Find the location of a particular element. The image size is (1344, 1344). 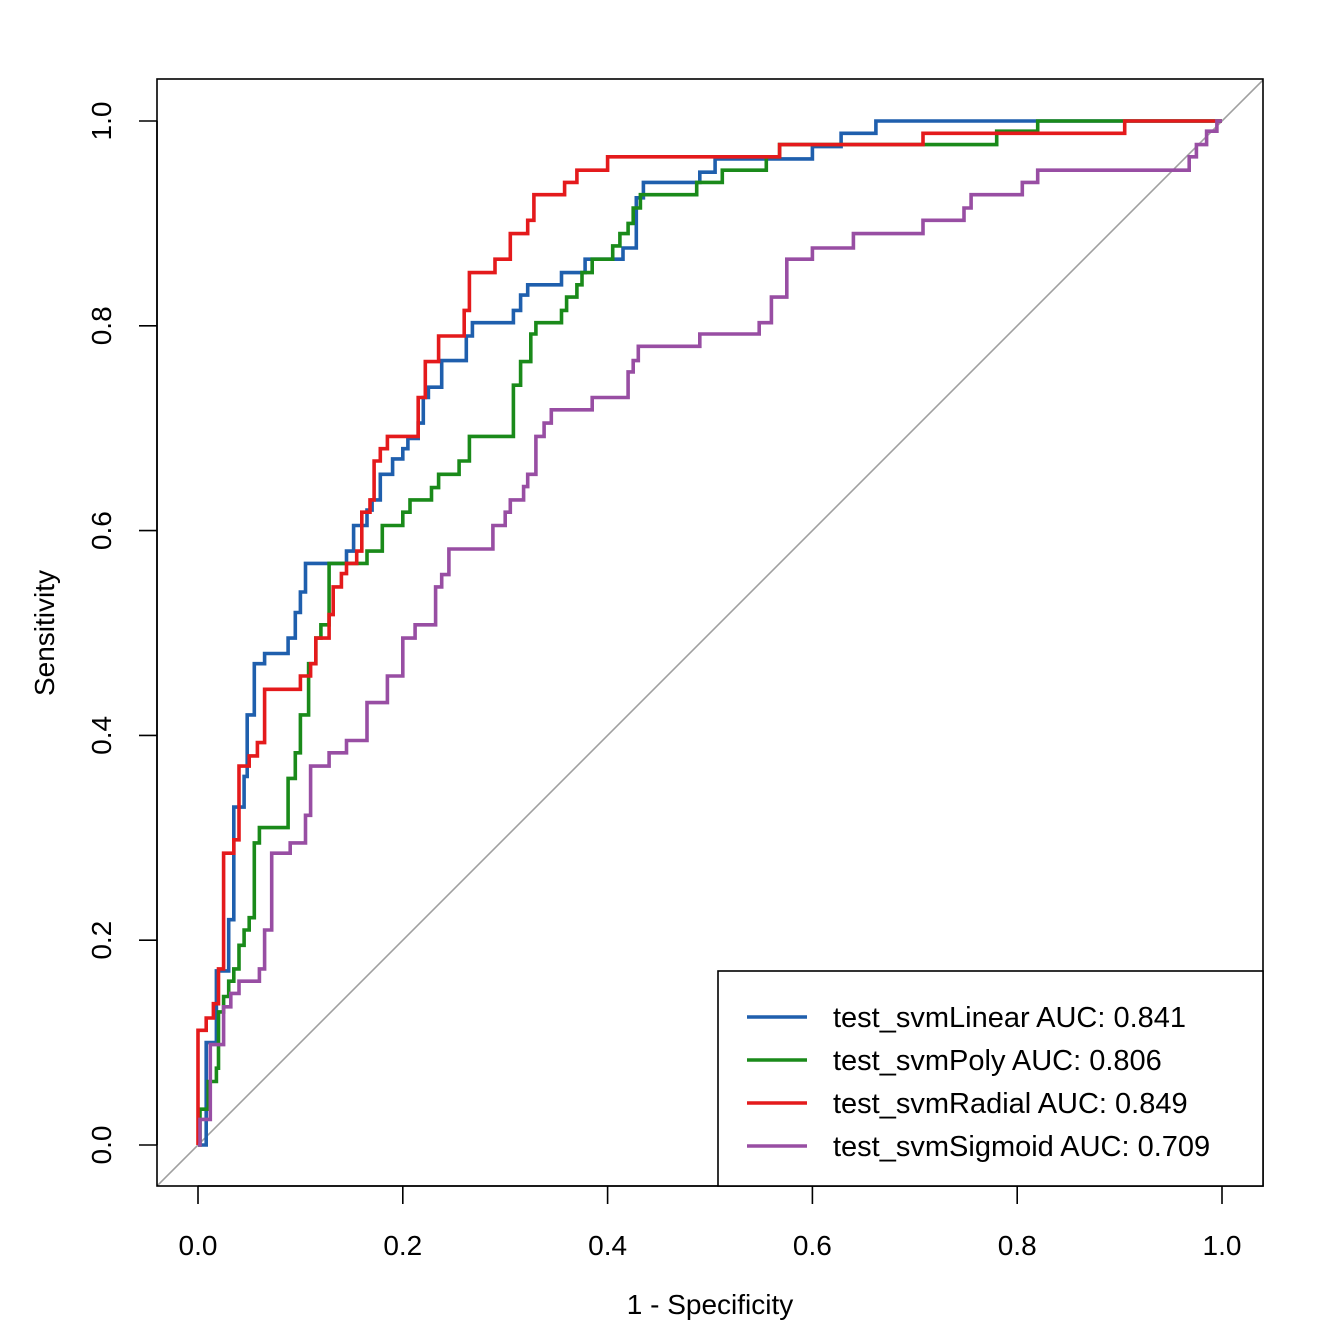

y-tick-label: 0.4 is located at coordinates (101, 735).